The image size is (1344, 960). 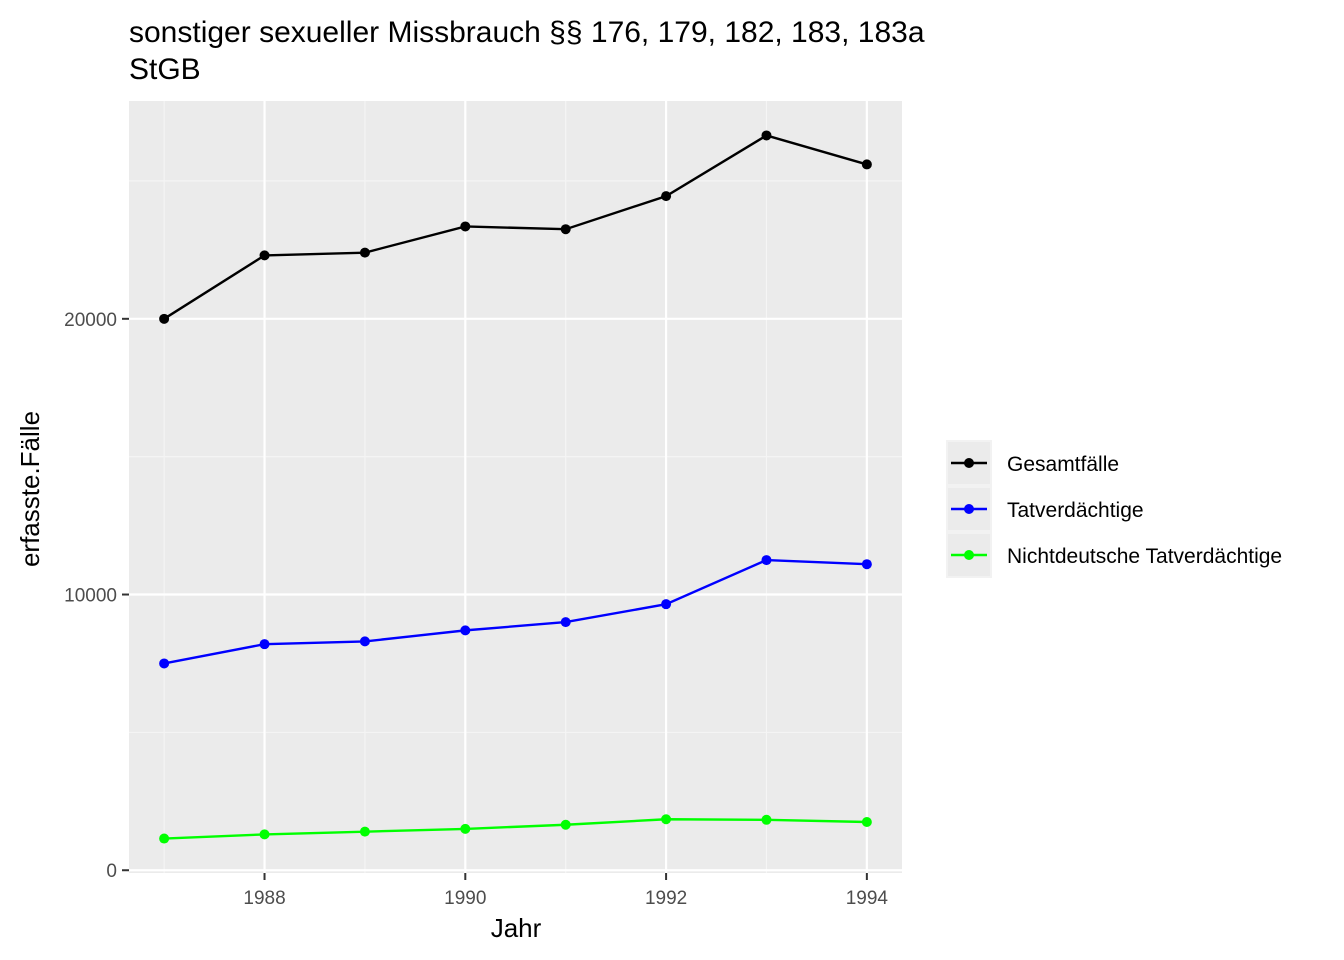 I want to click on x-tick-label: 1988, so click(x=264, y=898).